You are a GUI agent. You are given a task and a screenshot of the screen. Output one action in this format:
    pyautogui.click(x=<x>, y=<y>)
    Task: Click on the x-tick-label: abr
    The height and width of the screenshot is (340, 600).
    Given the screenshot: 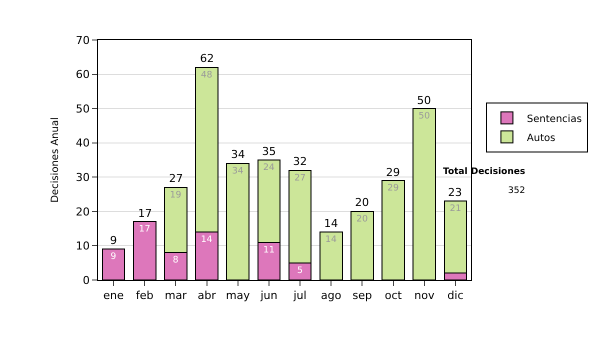 What is the action you would take?
    pyautogui.click(x=207, y=295)
    